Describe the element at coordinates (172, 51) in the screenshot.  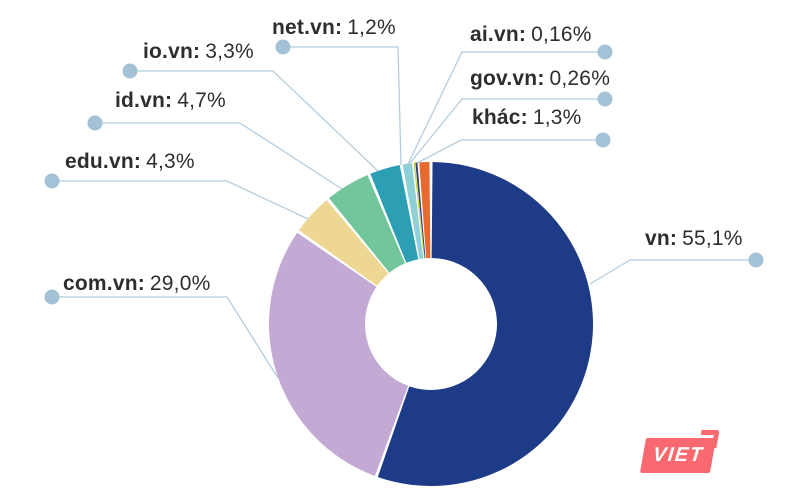
I see `callout-label: io.vn:` at that location.